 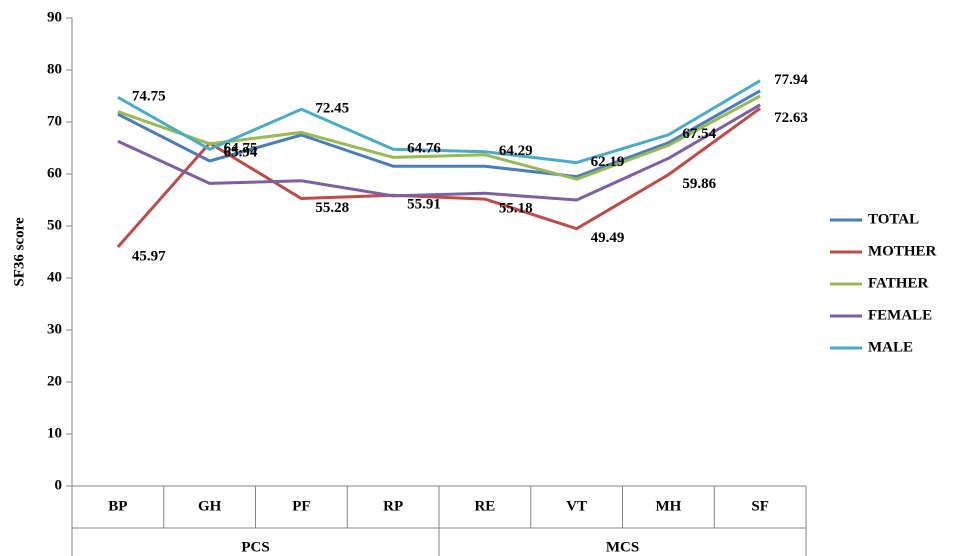 What do you see at coordinates (699, 184) in the screenshot?
I see `data-label: 59.86` at bounding box center [699, 184].